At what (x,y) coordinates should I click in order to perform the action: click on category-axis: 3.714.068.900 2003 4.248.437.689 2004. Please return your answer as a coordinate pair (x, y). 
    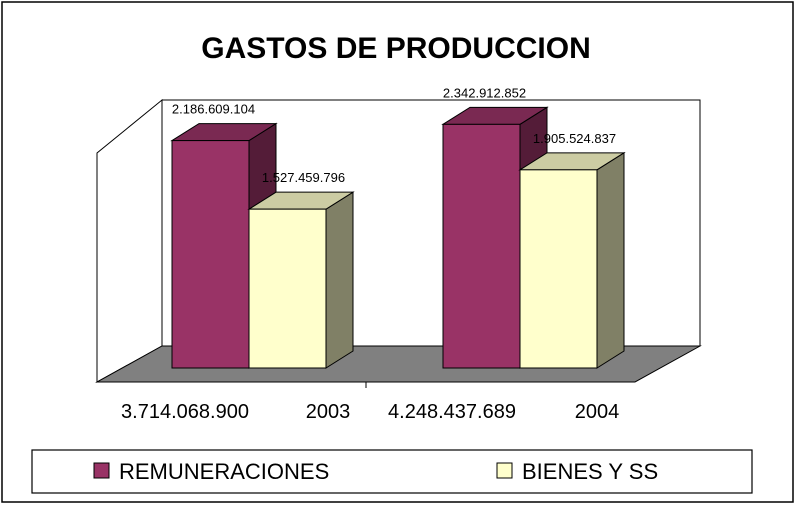
    Looking at the image, I should click on (366, 402).